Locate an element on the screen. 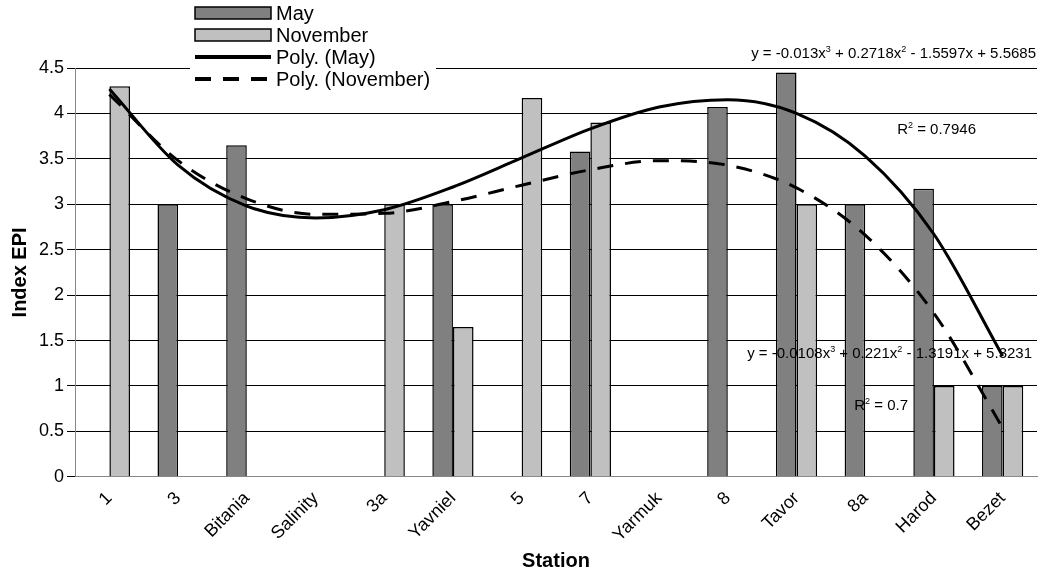 The image size is (1042, 575). legend-label: Poly. (November) is located at coordinates (353, 79).